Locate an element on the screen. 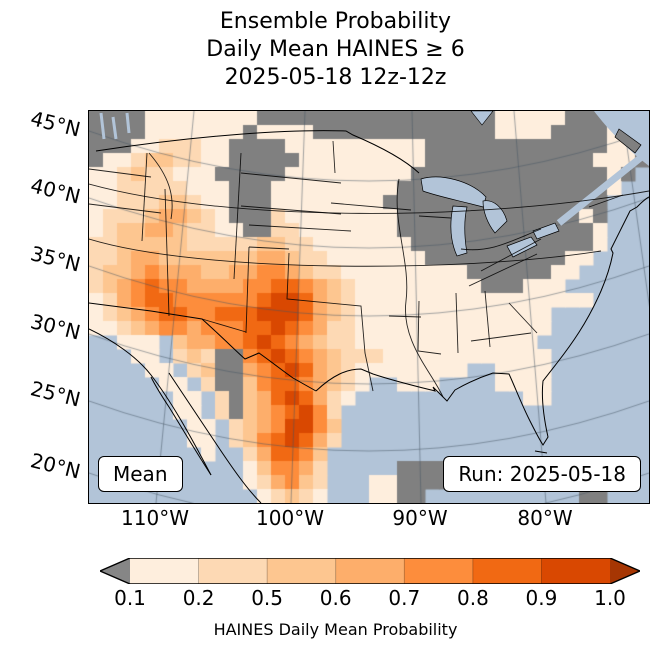 This screenshot has width=671, height=658. lat-tick-45n: 45°N is located at coordinates (55, 124).